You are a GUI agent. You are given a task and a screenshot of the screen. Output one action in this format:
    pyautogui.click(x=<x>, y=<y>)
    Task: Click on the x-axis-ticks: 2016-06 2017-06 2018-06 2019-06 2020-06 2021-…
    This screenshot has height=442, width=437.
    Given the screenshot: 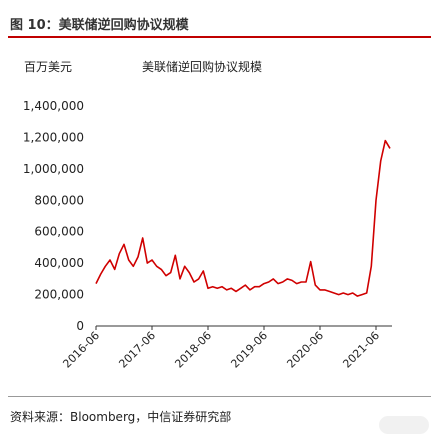 What is the action you would take?
    pyautogui.click(x=221, y=348)
    